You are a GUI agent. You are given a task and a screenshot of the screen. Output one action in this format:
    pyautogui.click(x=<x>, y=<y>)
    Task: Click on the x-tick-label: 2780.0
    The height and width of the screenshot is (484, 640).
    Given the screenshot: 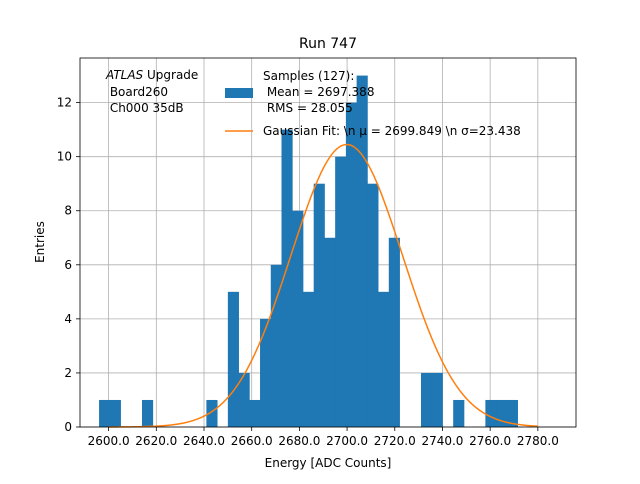 What is the action you would take?
    pyautogui.click(x=538, y=441)
    